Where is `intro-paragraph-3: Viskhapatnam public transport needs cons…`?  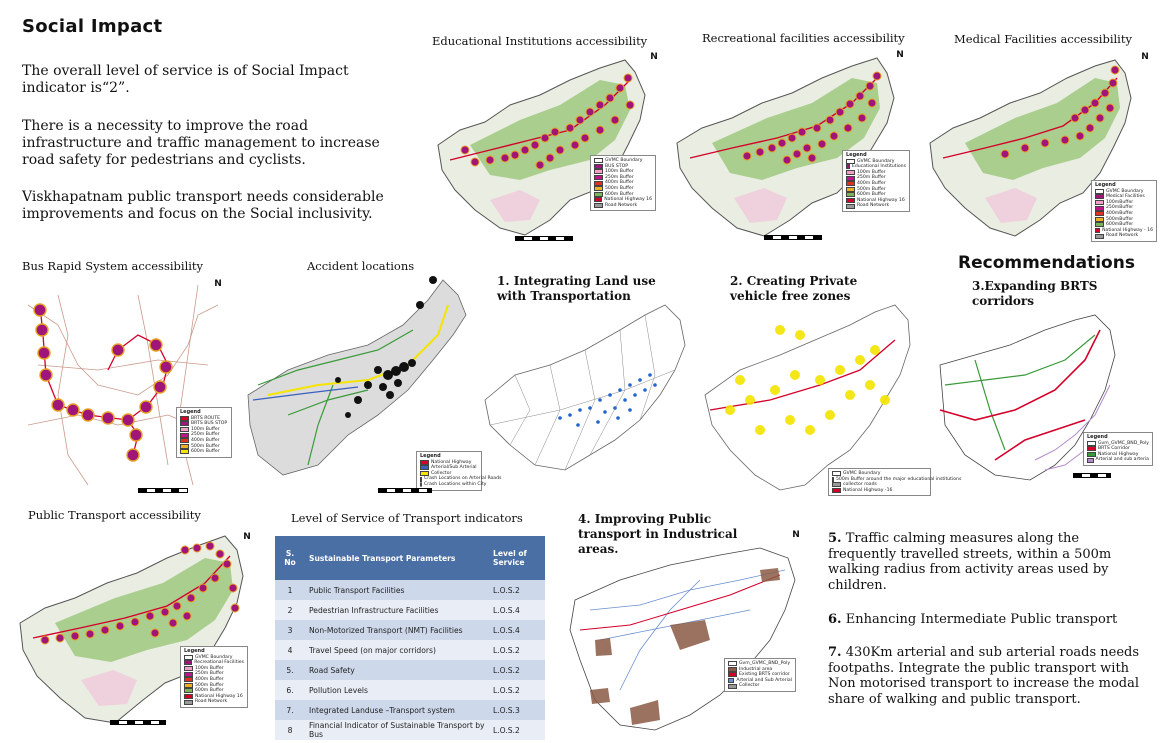
intro-paragraph-3: Viskhapatnam public transport needs cons… is located at coordinates (203, 205).